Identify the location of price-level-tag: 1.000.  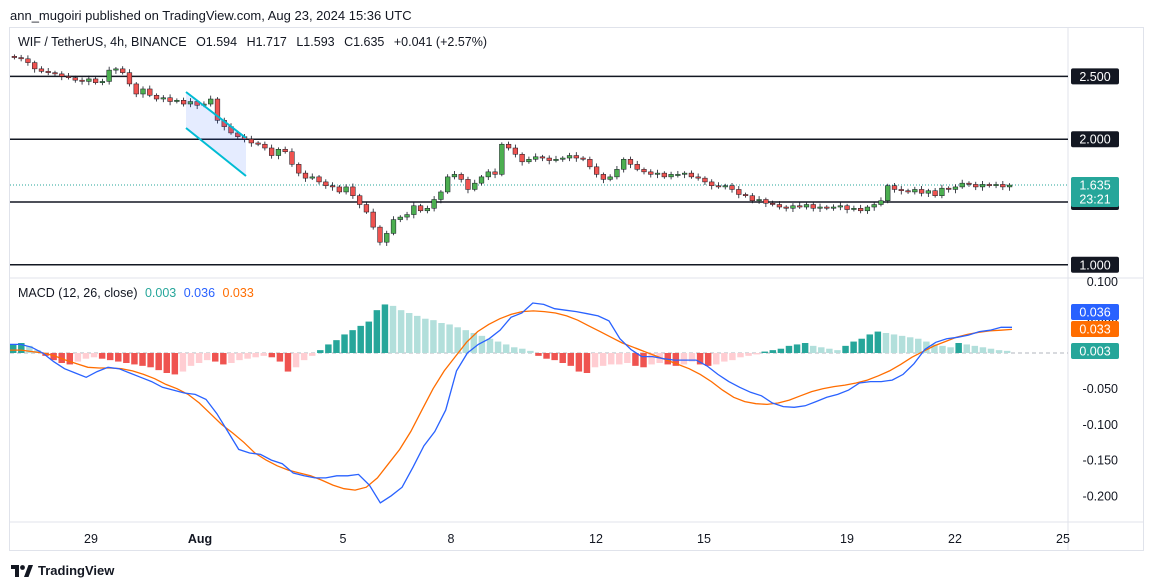
(1095, 264).